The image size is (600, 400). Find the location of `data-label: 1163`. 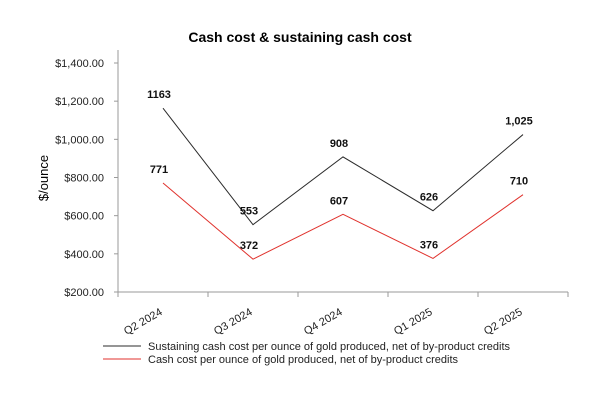

data-label: 1163 is located at coordinates (159, 95).